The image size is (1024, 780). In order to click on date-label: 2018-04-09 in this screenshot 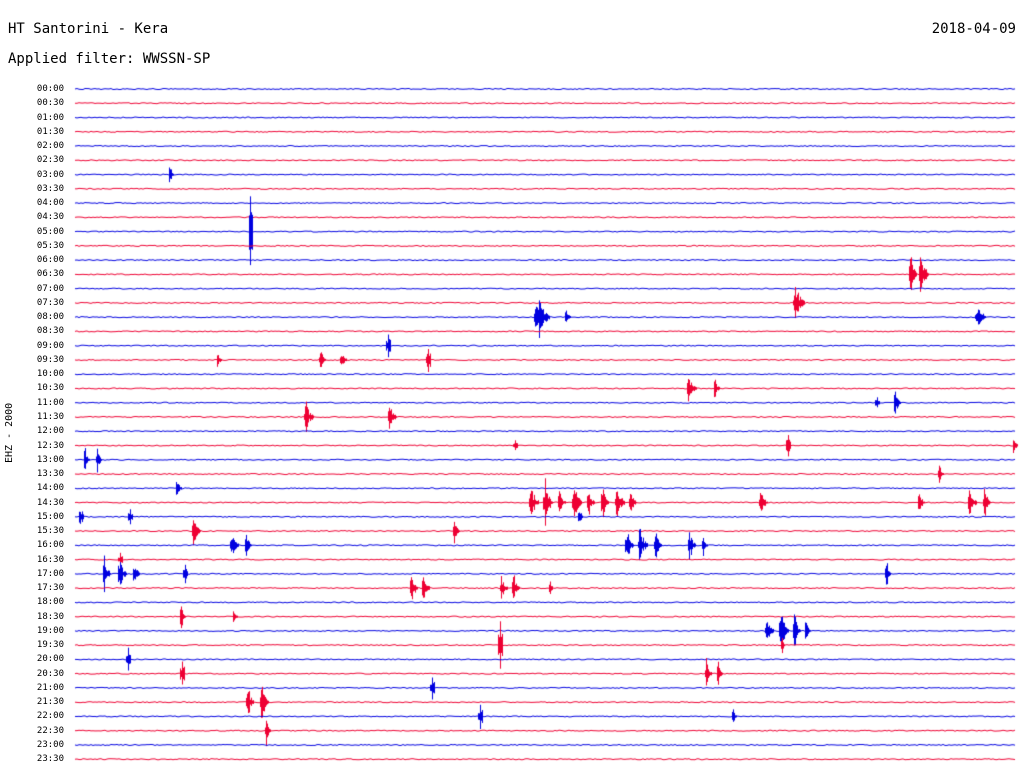, I will do `click(973, 29)`.